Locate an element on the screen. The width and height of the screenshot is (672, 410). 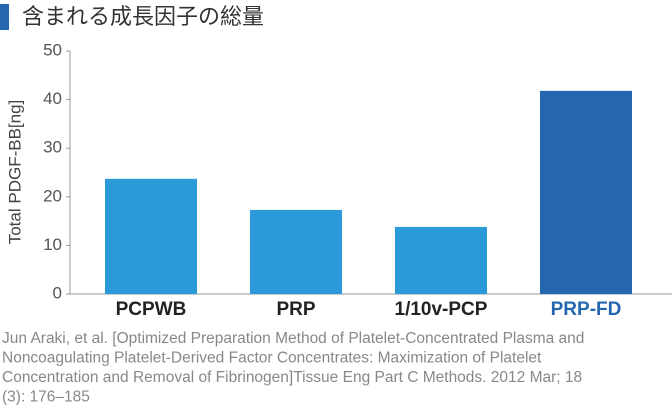
x-tick-label: PRP is located at coordinates (295, 309).